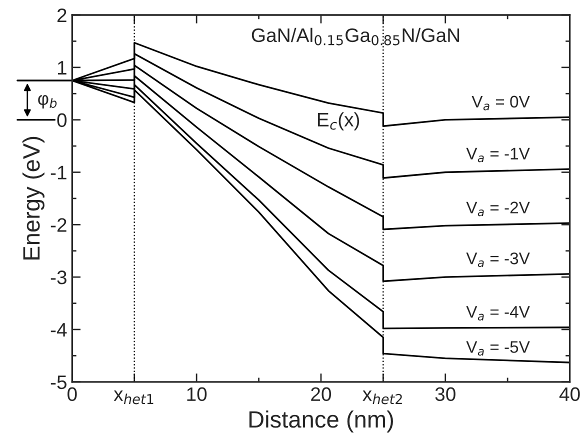 The width and height of the screenshot is (582, 441). Describe the element at coordinates (498, 260) in the screenshot. I see `series-label: V$_{a}$ = -3V` at that location.